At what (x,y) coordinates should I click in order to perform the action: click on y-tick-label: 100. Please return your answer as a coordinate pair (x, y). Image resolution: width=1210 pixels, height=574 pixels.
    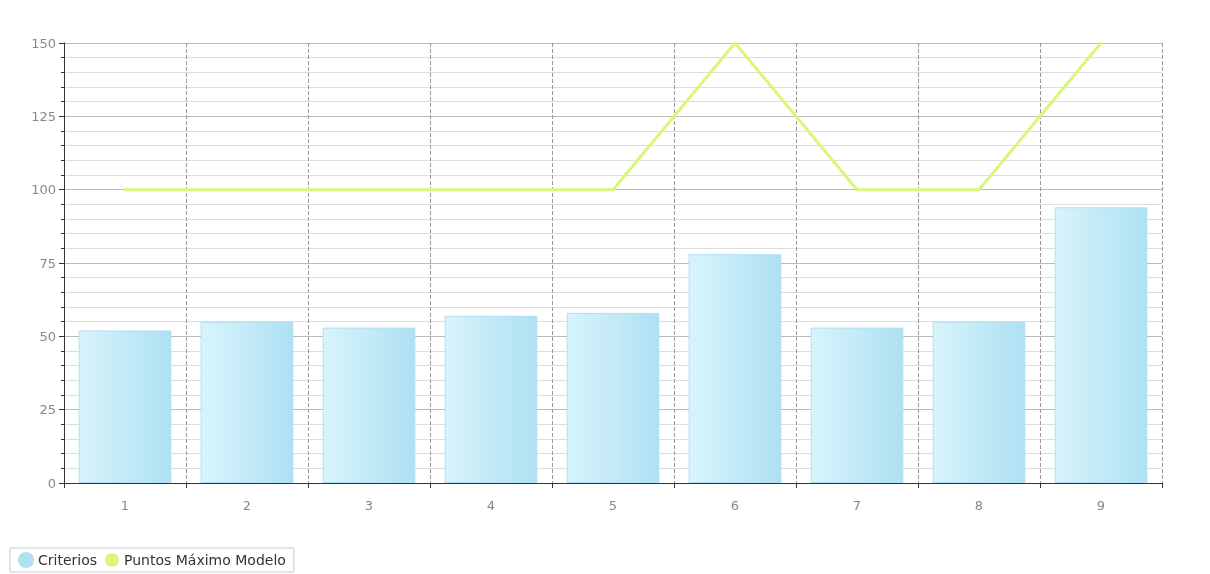
    Looking at the image, I should click on (43, 190).